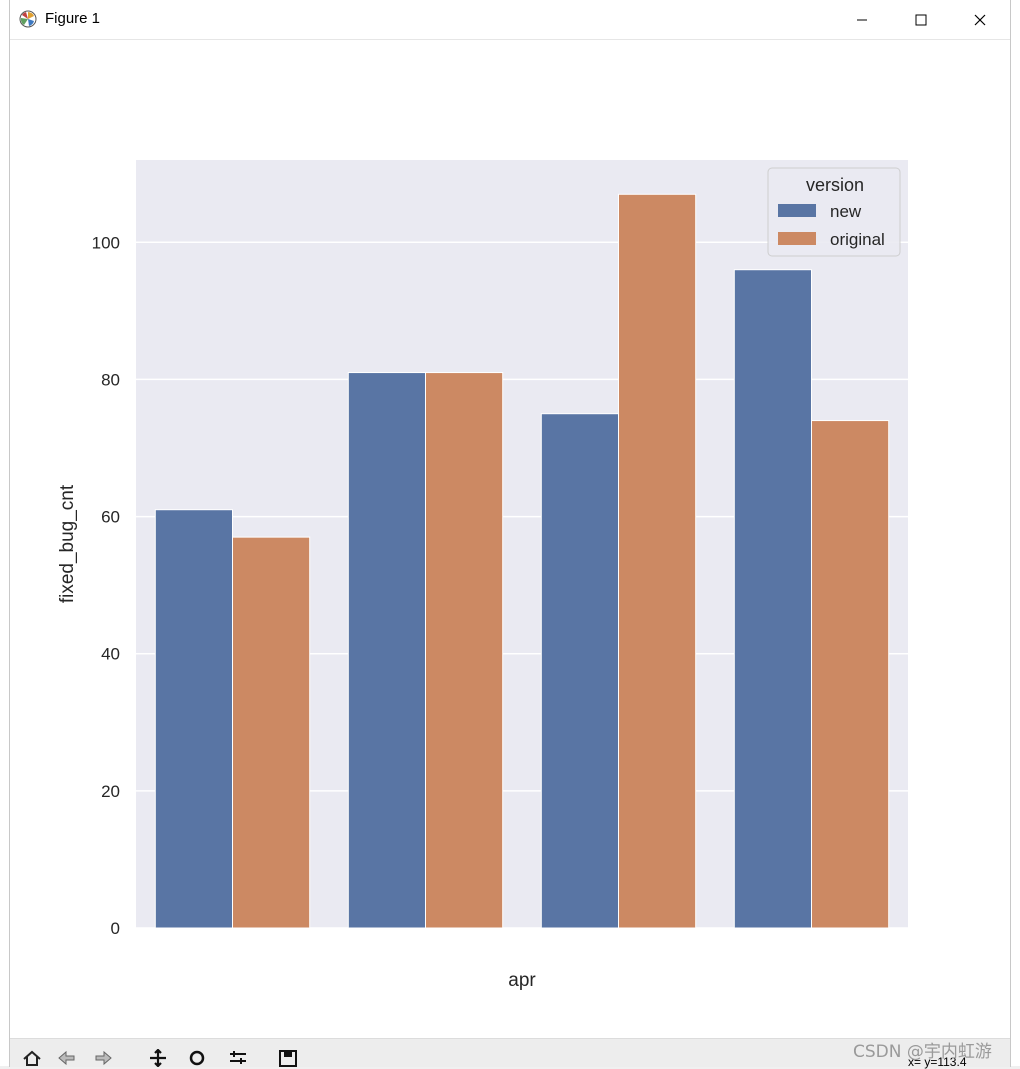 Image resolution: width=1020 pixels, height=1069 pixels. What do you see at coordinates (835, 185) in the screenshot?
I see `legend-title: version` at bounding box center [835, 185].